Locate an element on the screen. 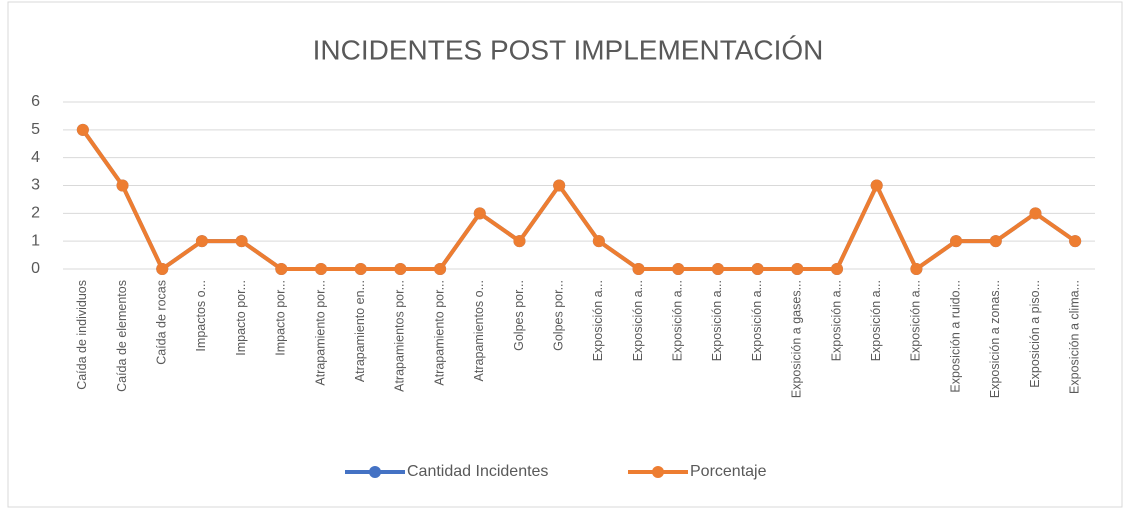  y-tick-label: 0 is located at coordinates (35, 268).